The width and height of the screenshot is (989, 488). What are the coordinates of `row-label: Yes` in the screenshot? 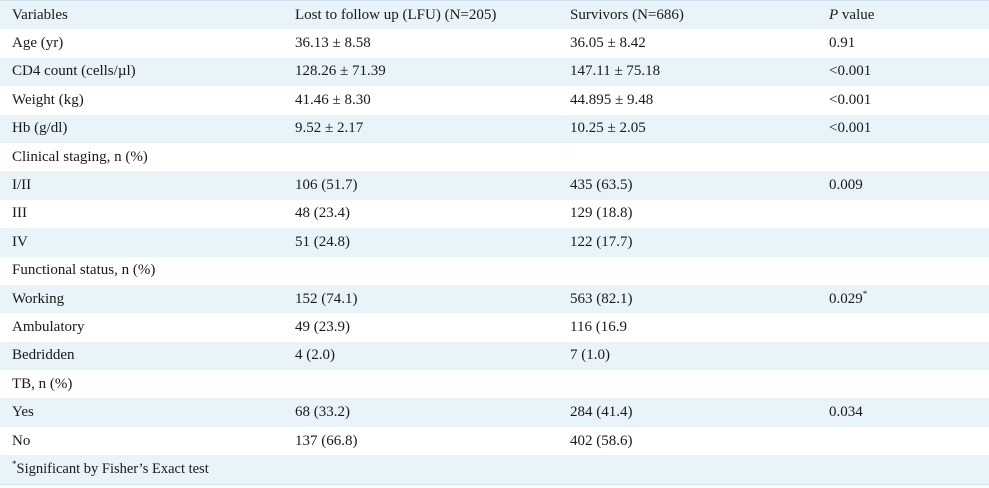 It's located at (141, 412).